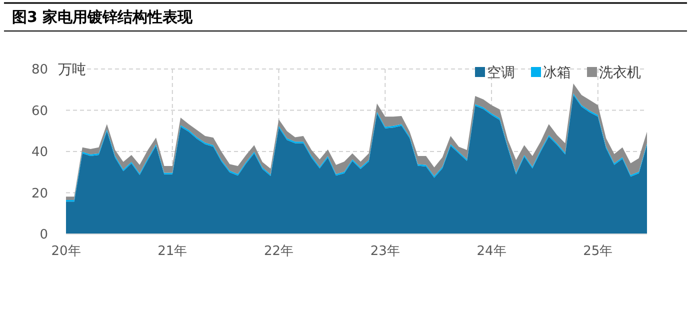 This screenshot has width=691, height=321. I want to click on x-tick-label: 25年, so click(598, 251).